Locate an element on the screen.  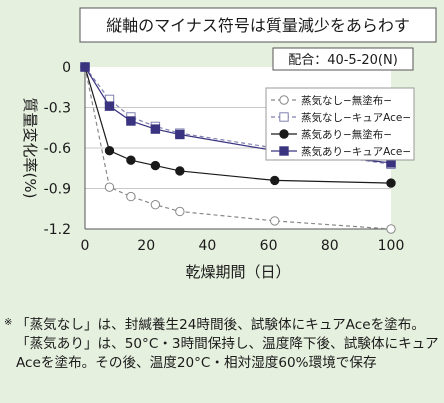
y-tick-label: -1.2 is located at coordinates (57, 230).